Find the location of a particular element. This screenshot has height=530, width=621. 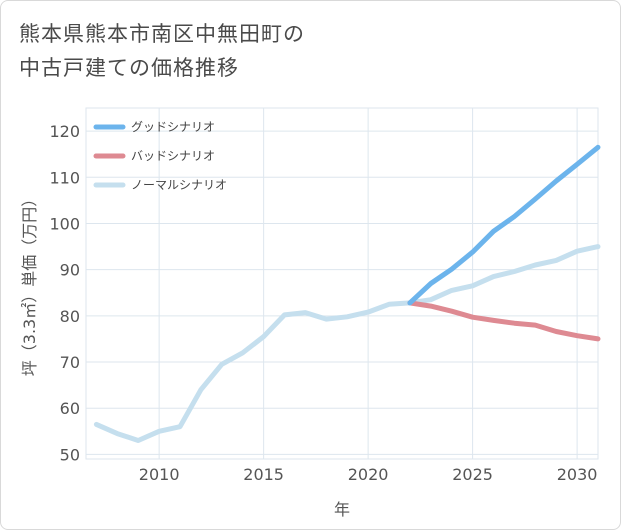

x-tick-label: 2010 is located at coordinates (159, 474).